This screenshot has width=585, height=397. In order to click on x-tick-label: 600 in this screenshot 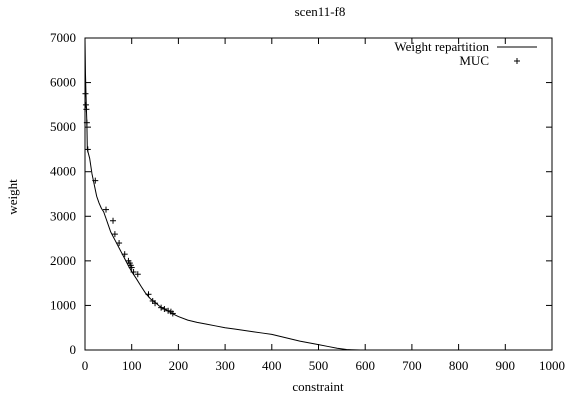, I will do `click(365, 365)`.